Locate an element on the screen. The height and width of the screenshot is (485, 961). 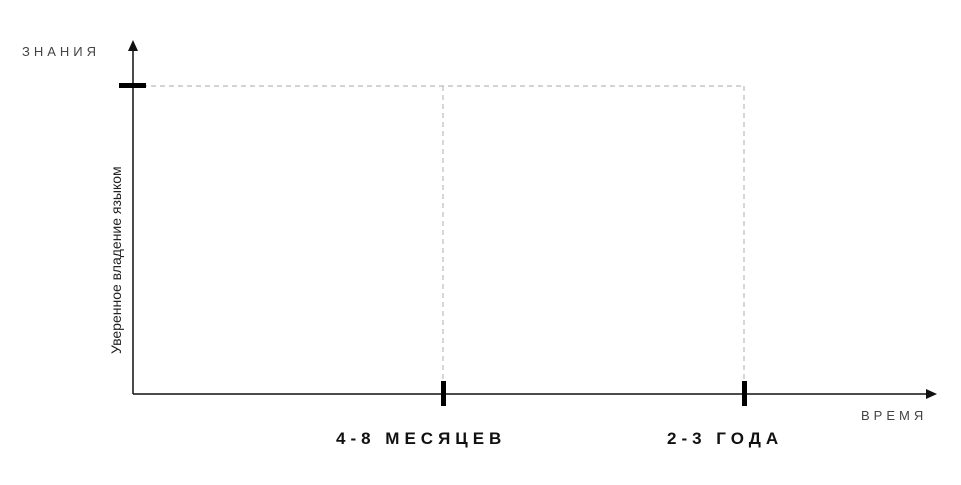
x-axis-label: ВРЕМЯ is located at coordinates (894, 415).